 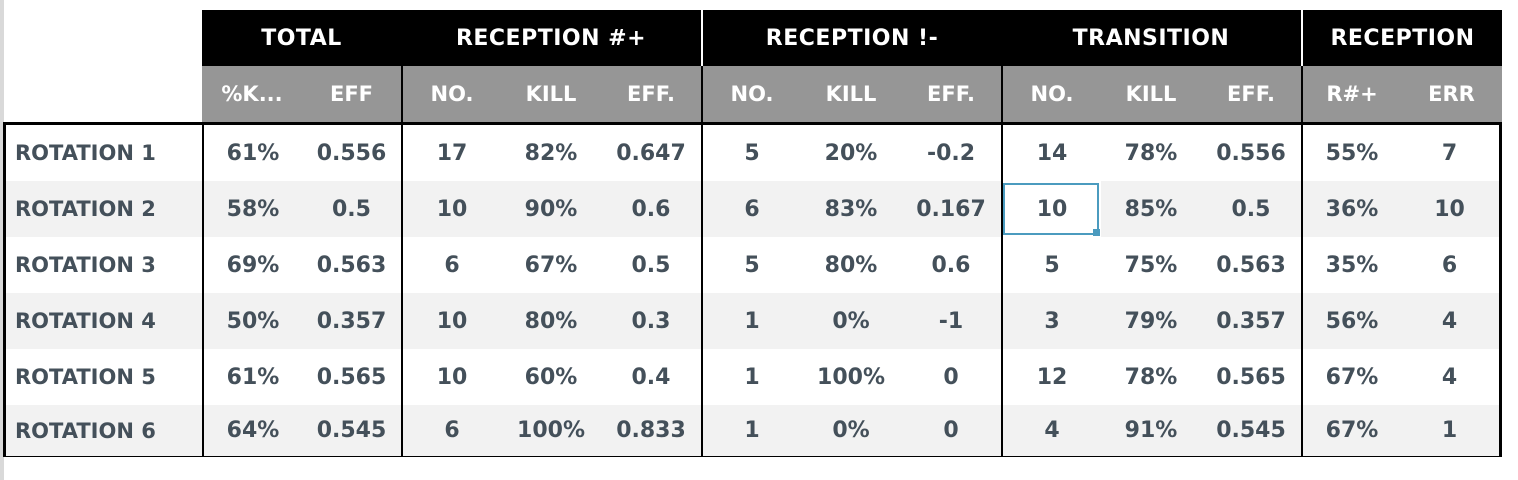 I want to click on table-cell: 0.3, so click(x=651, y=321).